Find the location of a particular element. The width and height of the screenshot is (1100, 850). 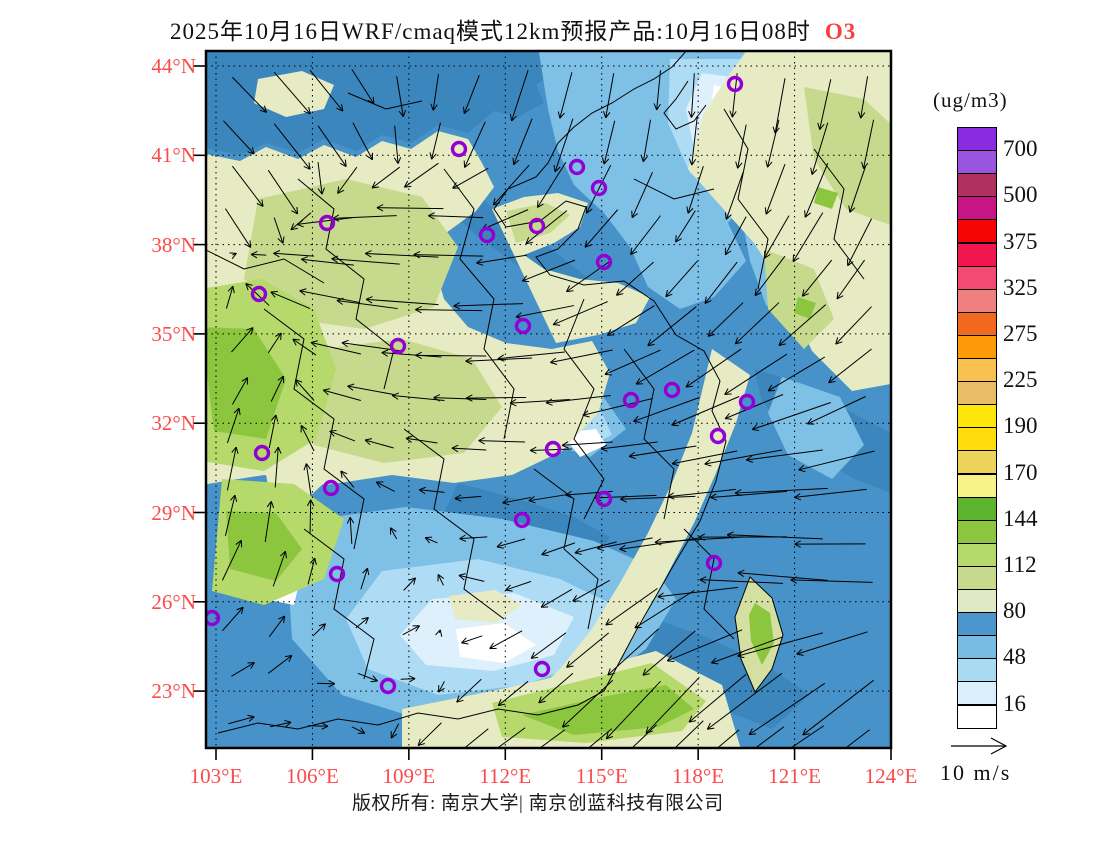

colorbar-tick-label: 500 is located at coordinates (1020, 195).